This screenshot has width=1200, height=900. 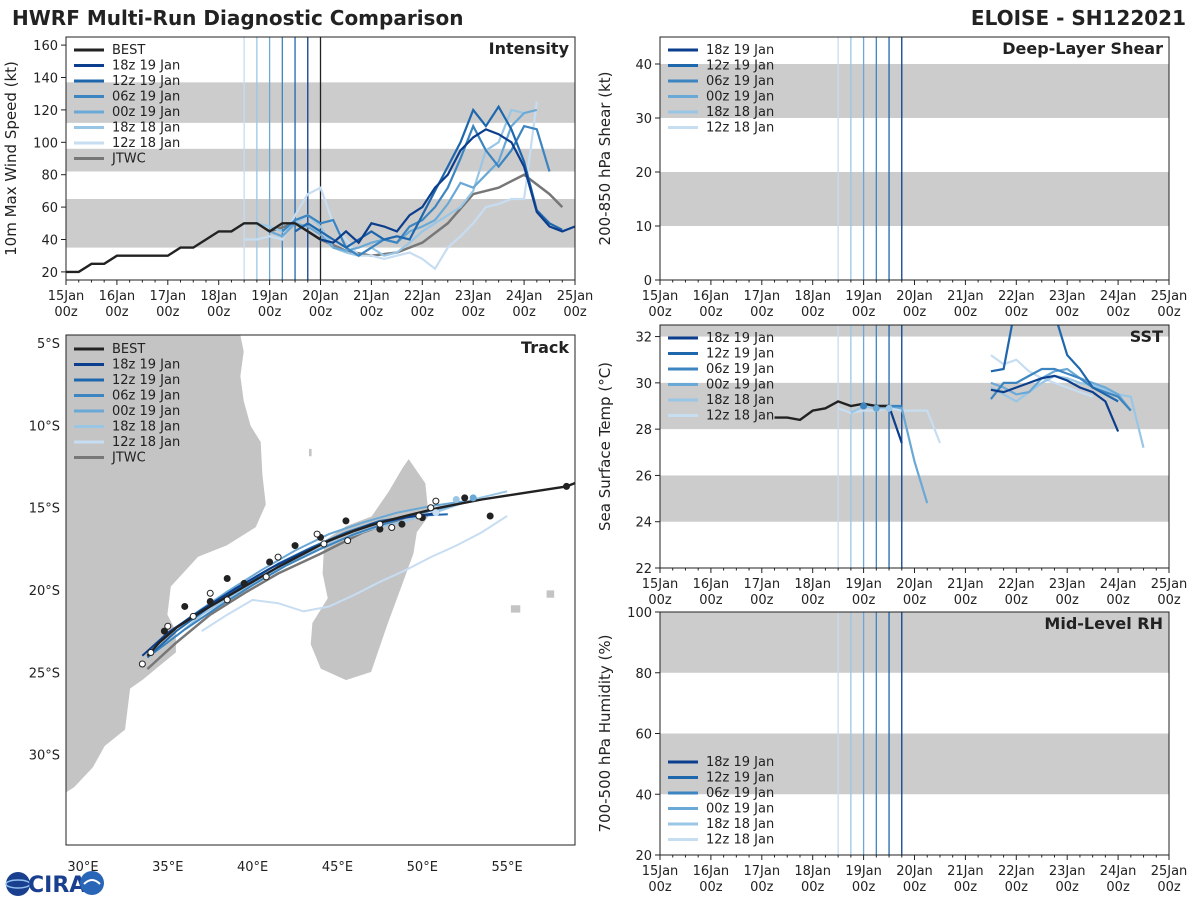 What do you see at coordinates (238, 18) in the screenshot?
I see `chart-title: HWRF Multi-Run Diagnostic Comparison` at bounding box center [238, 18].